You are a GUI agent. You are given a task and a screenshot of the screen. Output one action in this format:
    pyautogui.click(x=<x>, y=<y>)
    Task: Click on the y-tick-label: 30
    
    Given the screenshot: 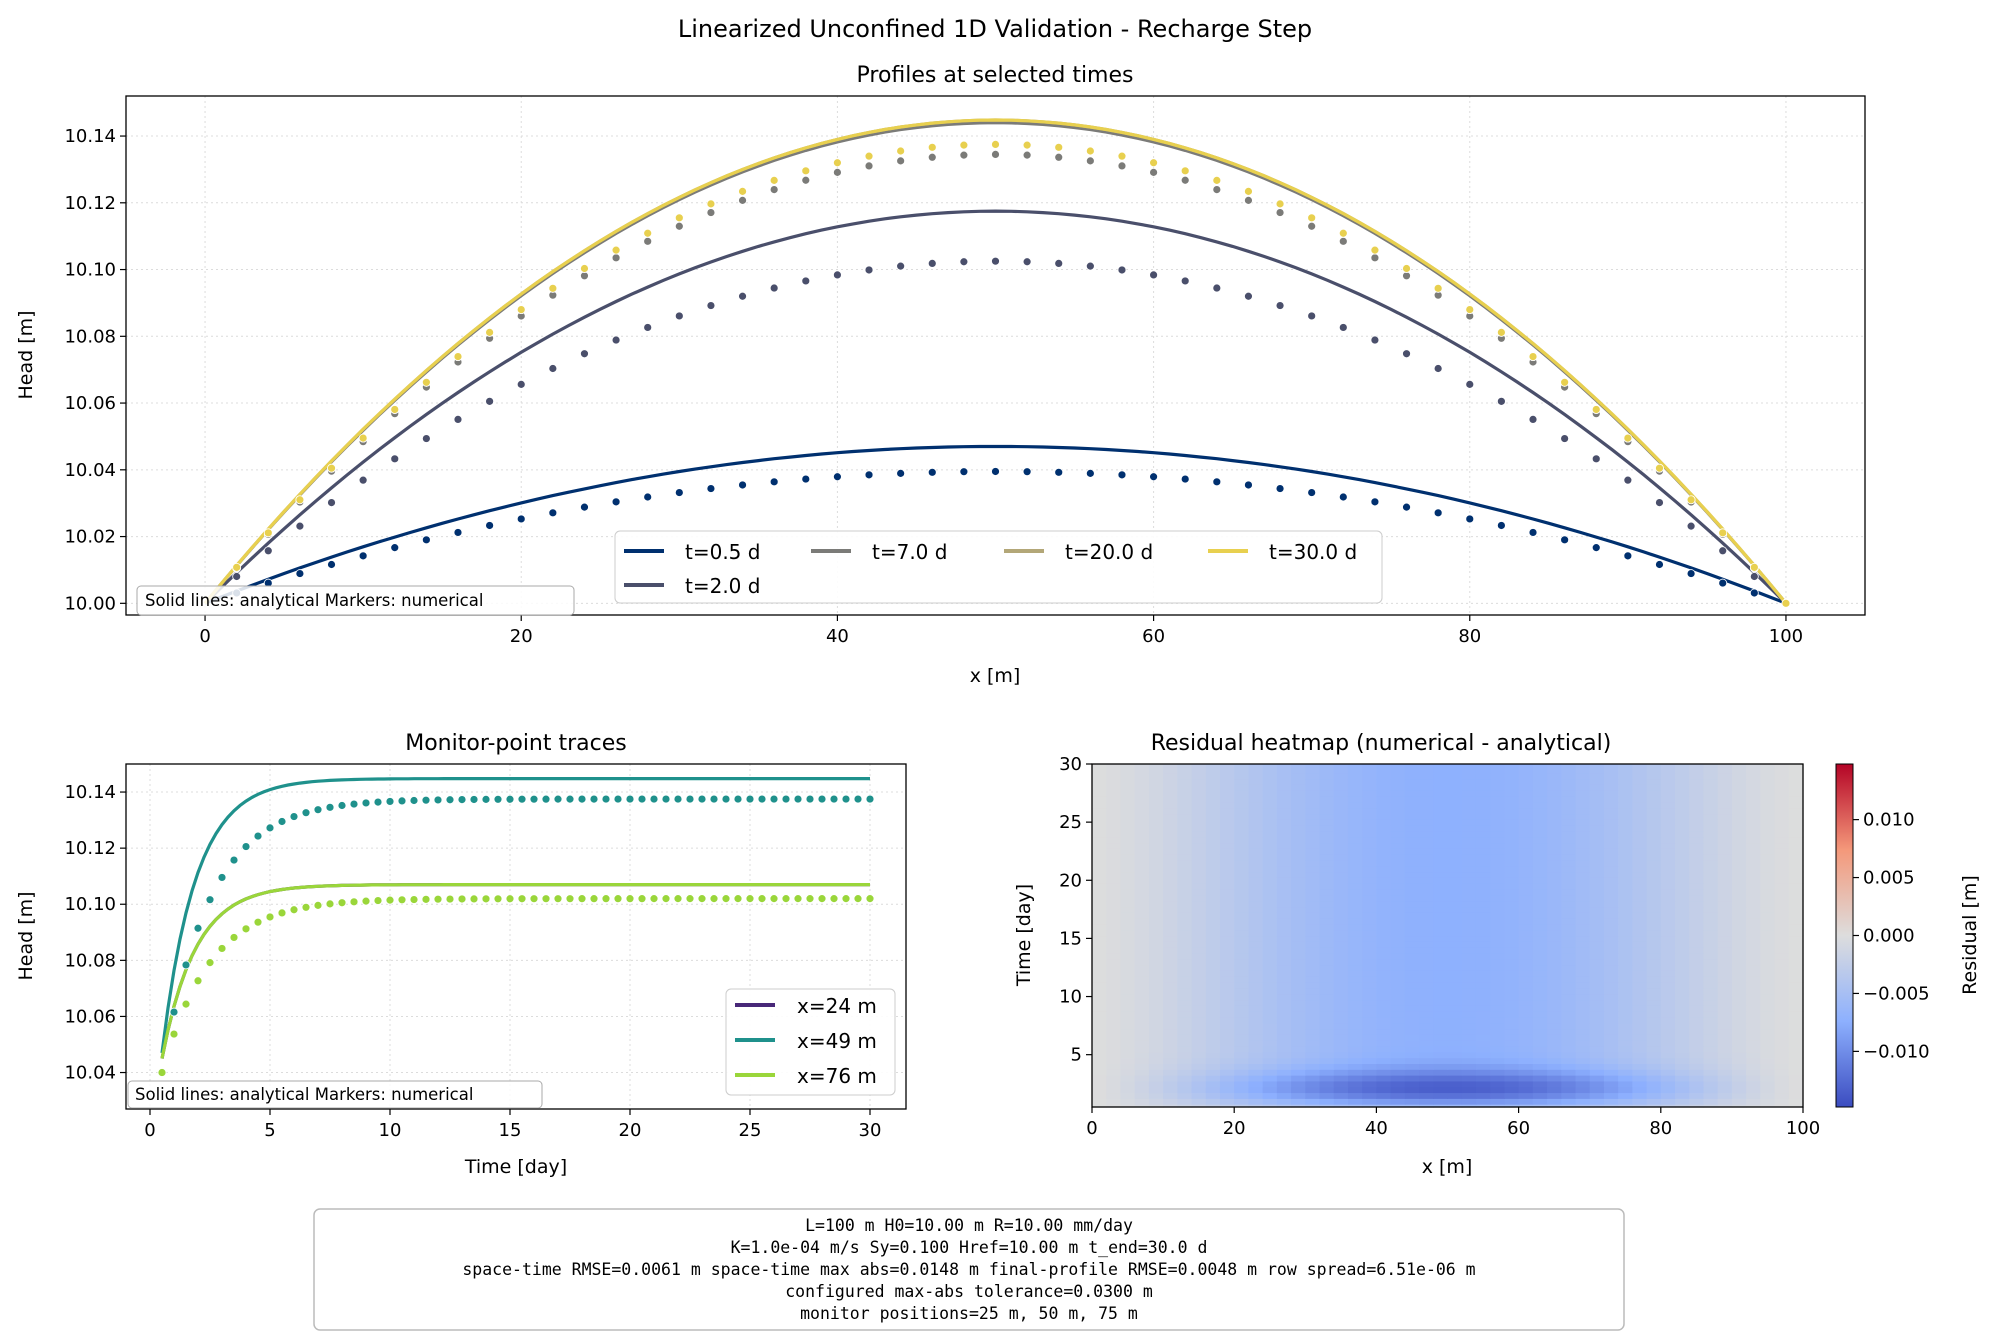 What is the action you would take?
    pyautogui.click(x=1070, y=764)
    